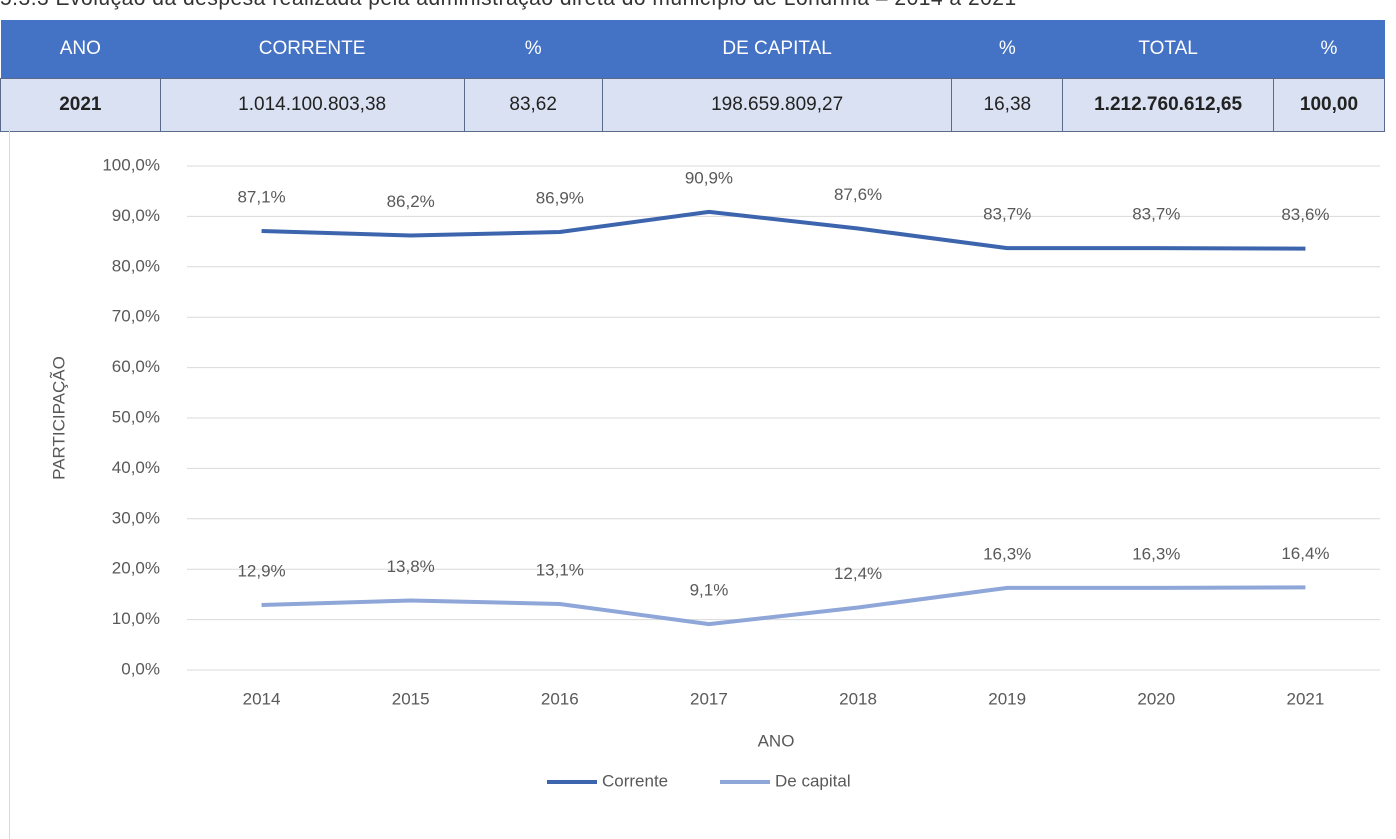  What do you see at coordinates (1156, 698) in the screenshot?
I see `x-tick-label: 2020` at bounding box center [1156, 698].